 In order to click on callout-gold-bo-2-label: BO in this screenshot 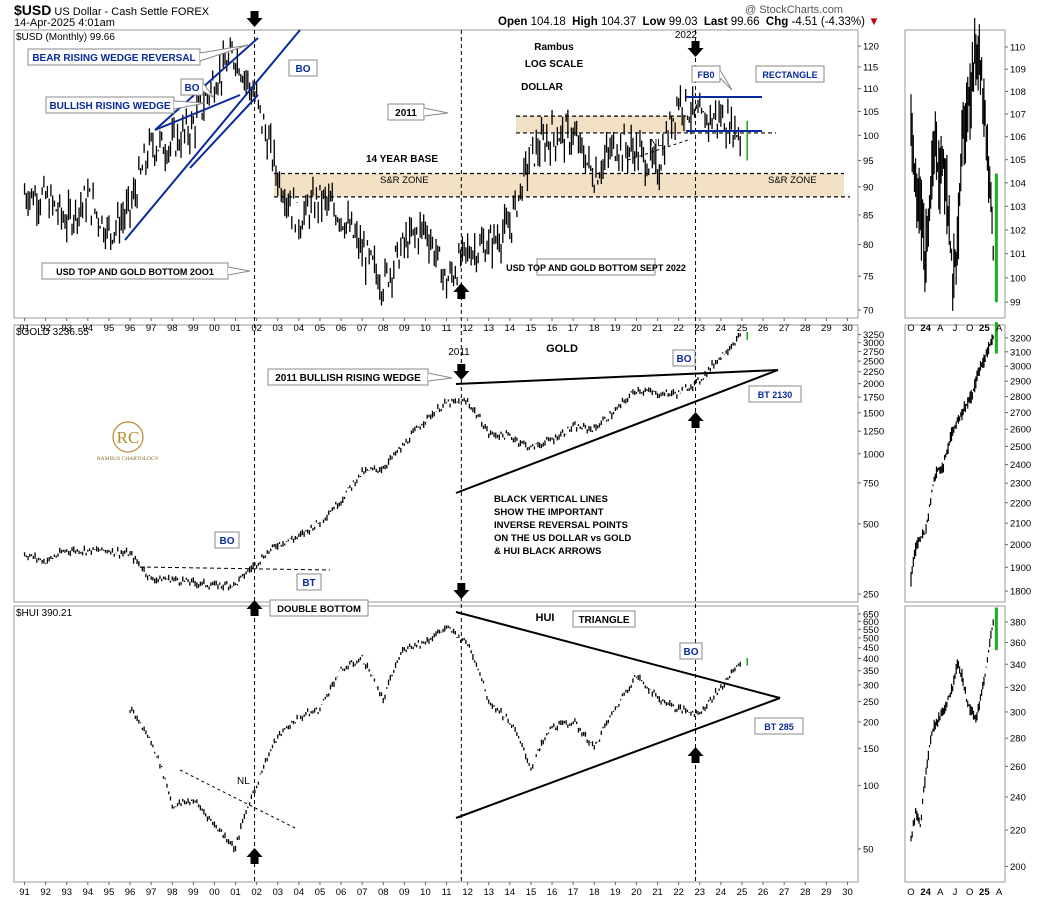, I will do `click(227, 541)`.